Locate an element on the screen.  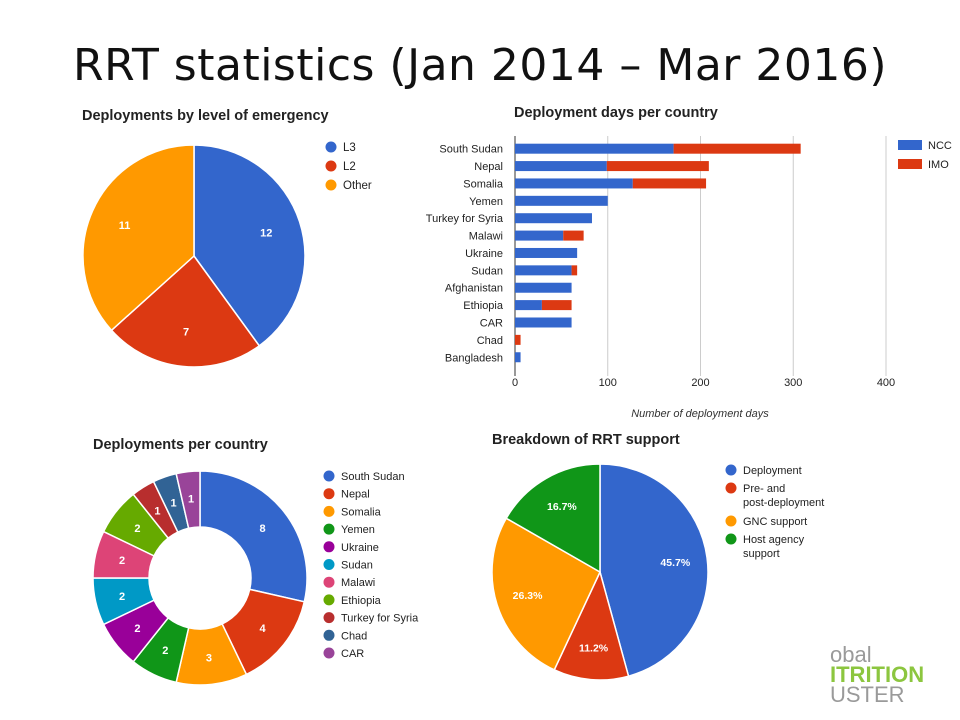
slice-label-host-agency-support: 16.7% is located at coordinates (562, 507).